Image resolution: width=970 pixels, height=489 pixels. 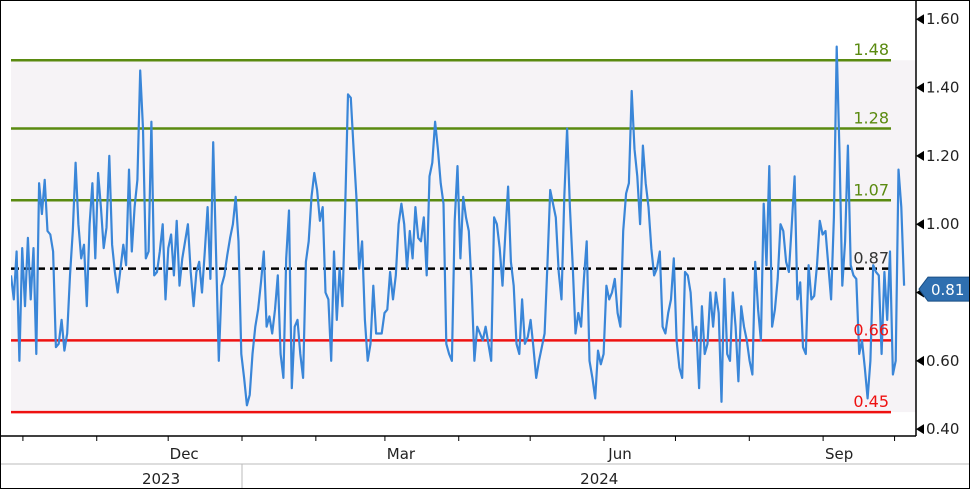 I want to click on x-month-label: Jun, so click(x=619, y=454).